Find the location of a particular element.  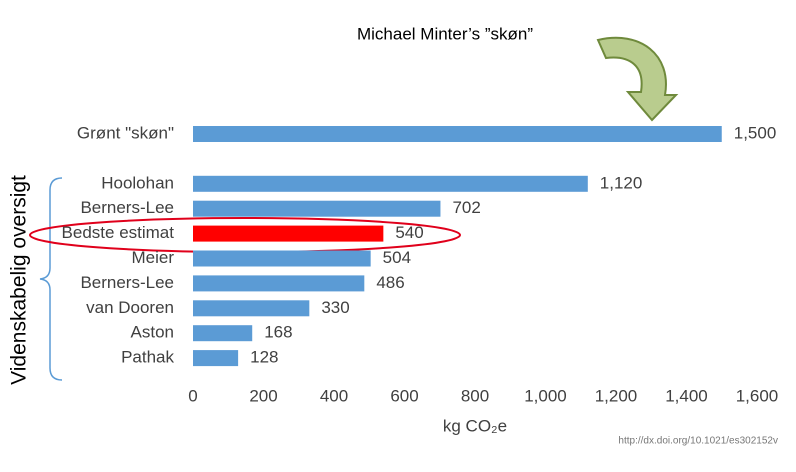

y-tick-label: Bedste estimat is located at coordinates (118, 232).